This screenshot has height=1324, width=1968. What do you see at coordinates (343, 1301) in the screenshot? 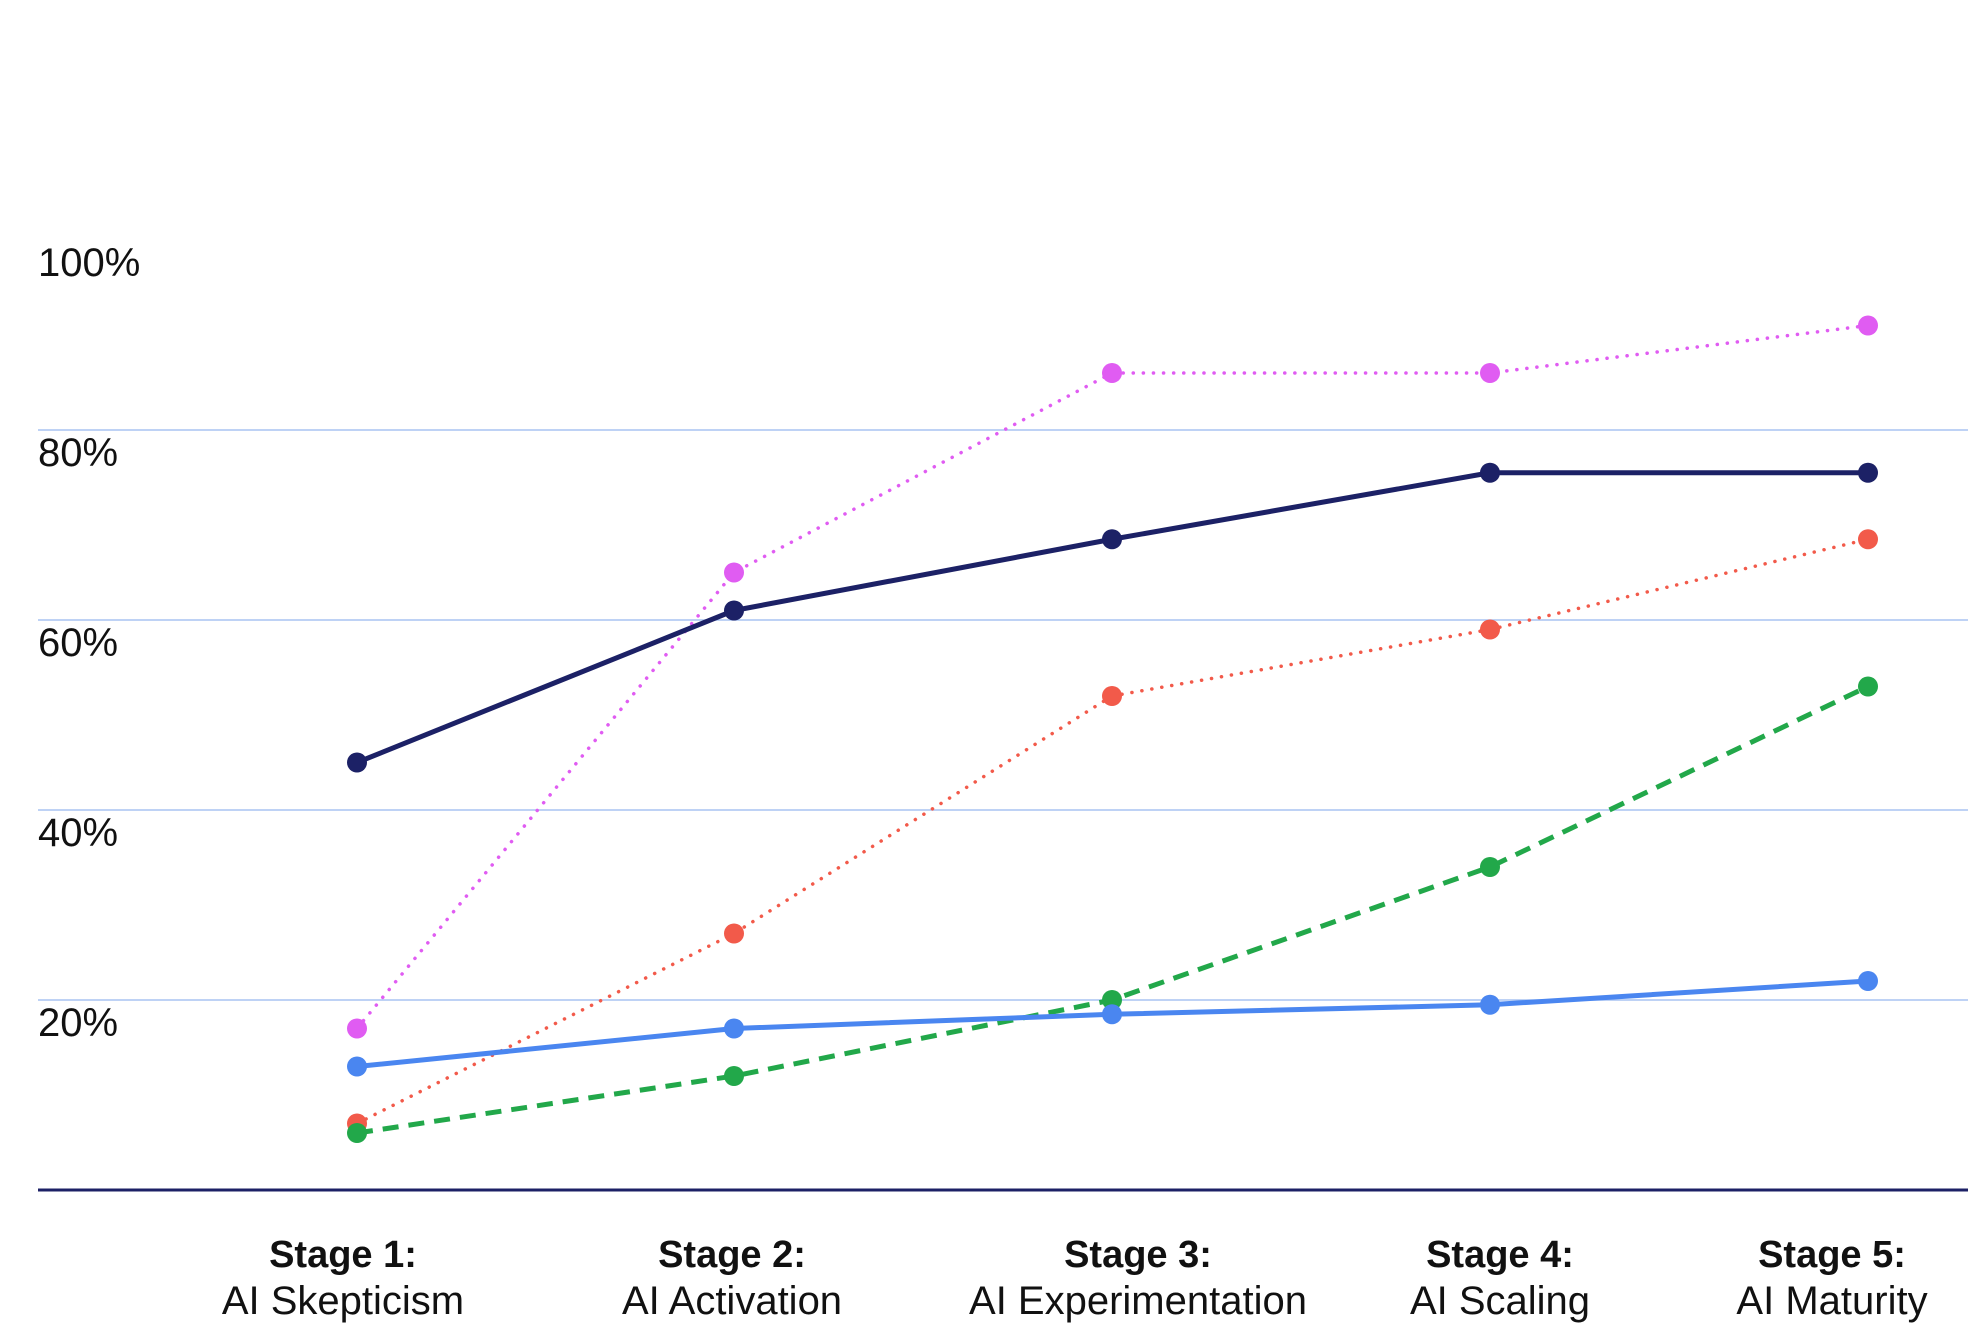
I see `x-category-label-name: AI Skepticism` at bounding box center [343, 1301].